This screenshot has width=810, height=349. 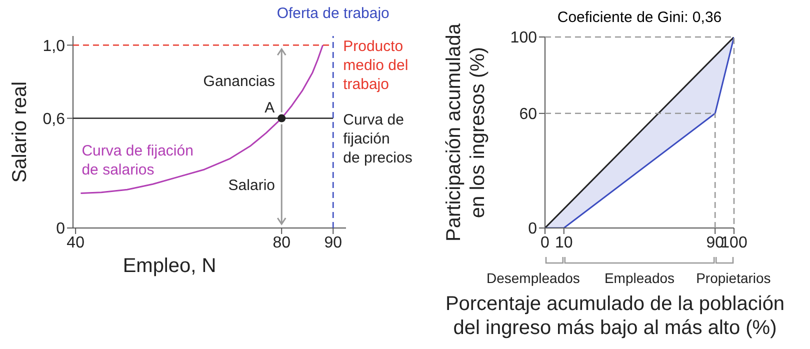 I want to click on ref-line-label: Oferta de trabajo, so click(x=333, y=13).